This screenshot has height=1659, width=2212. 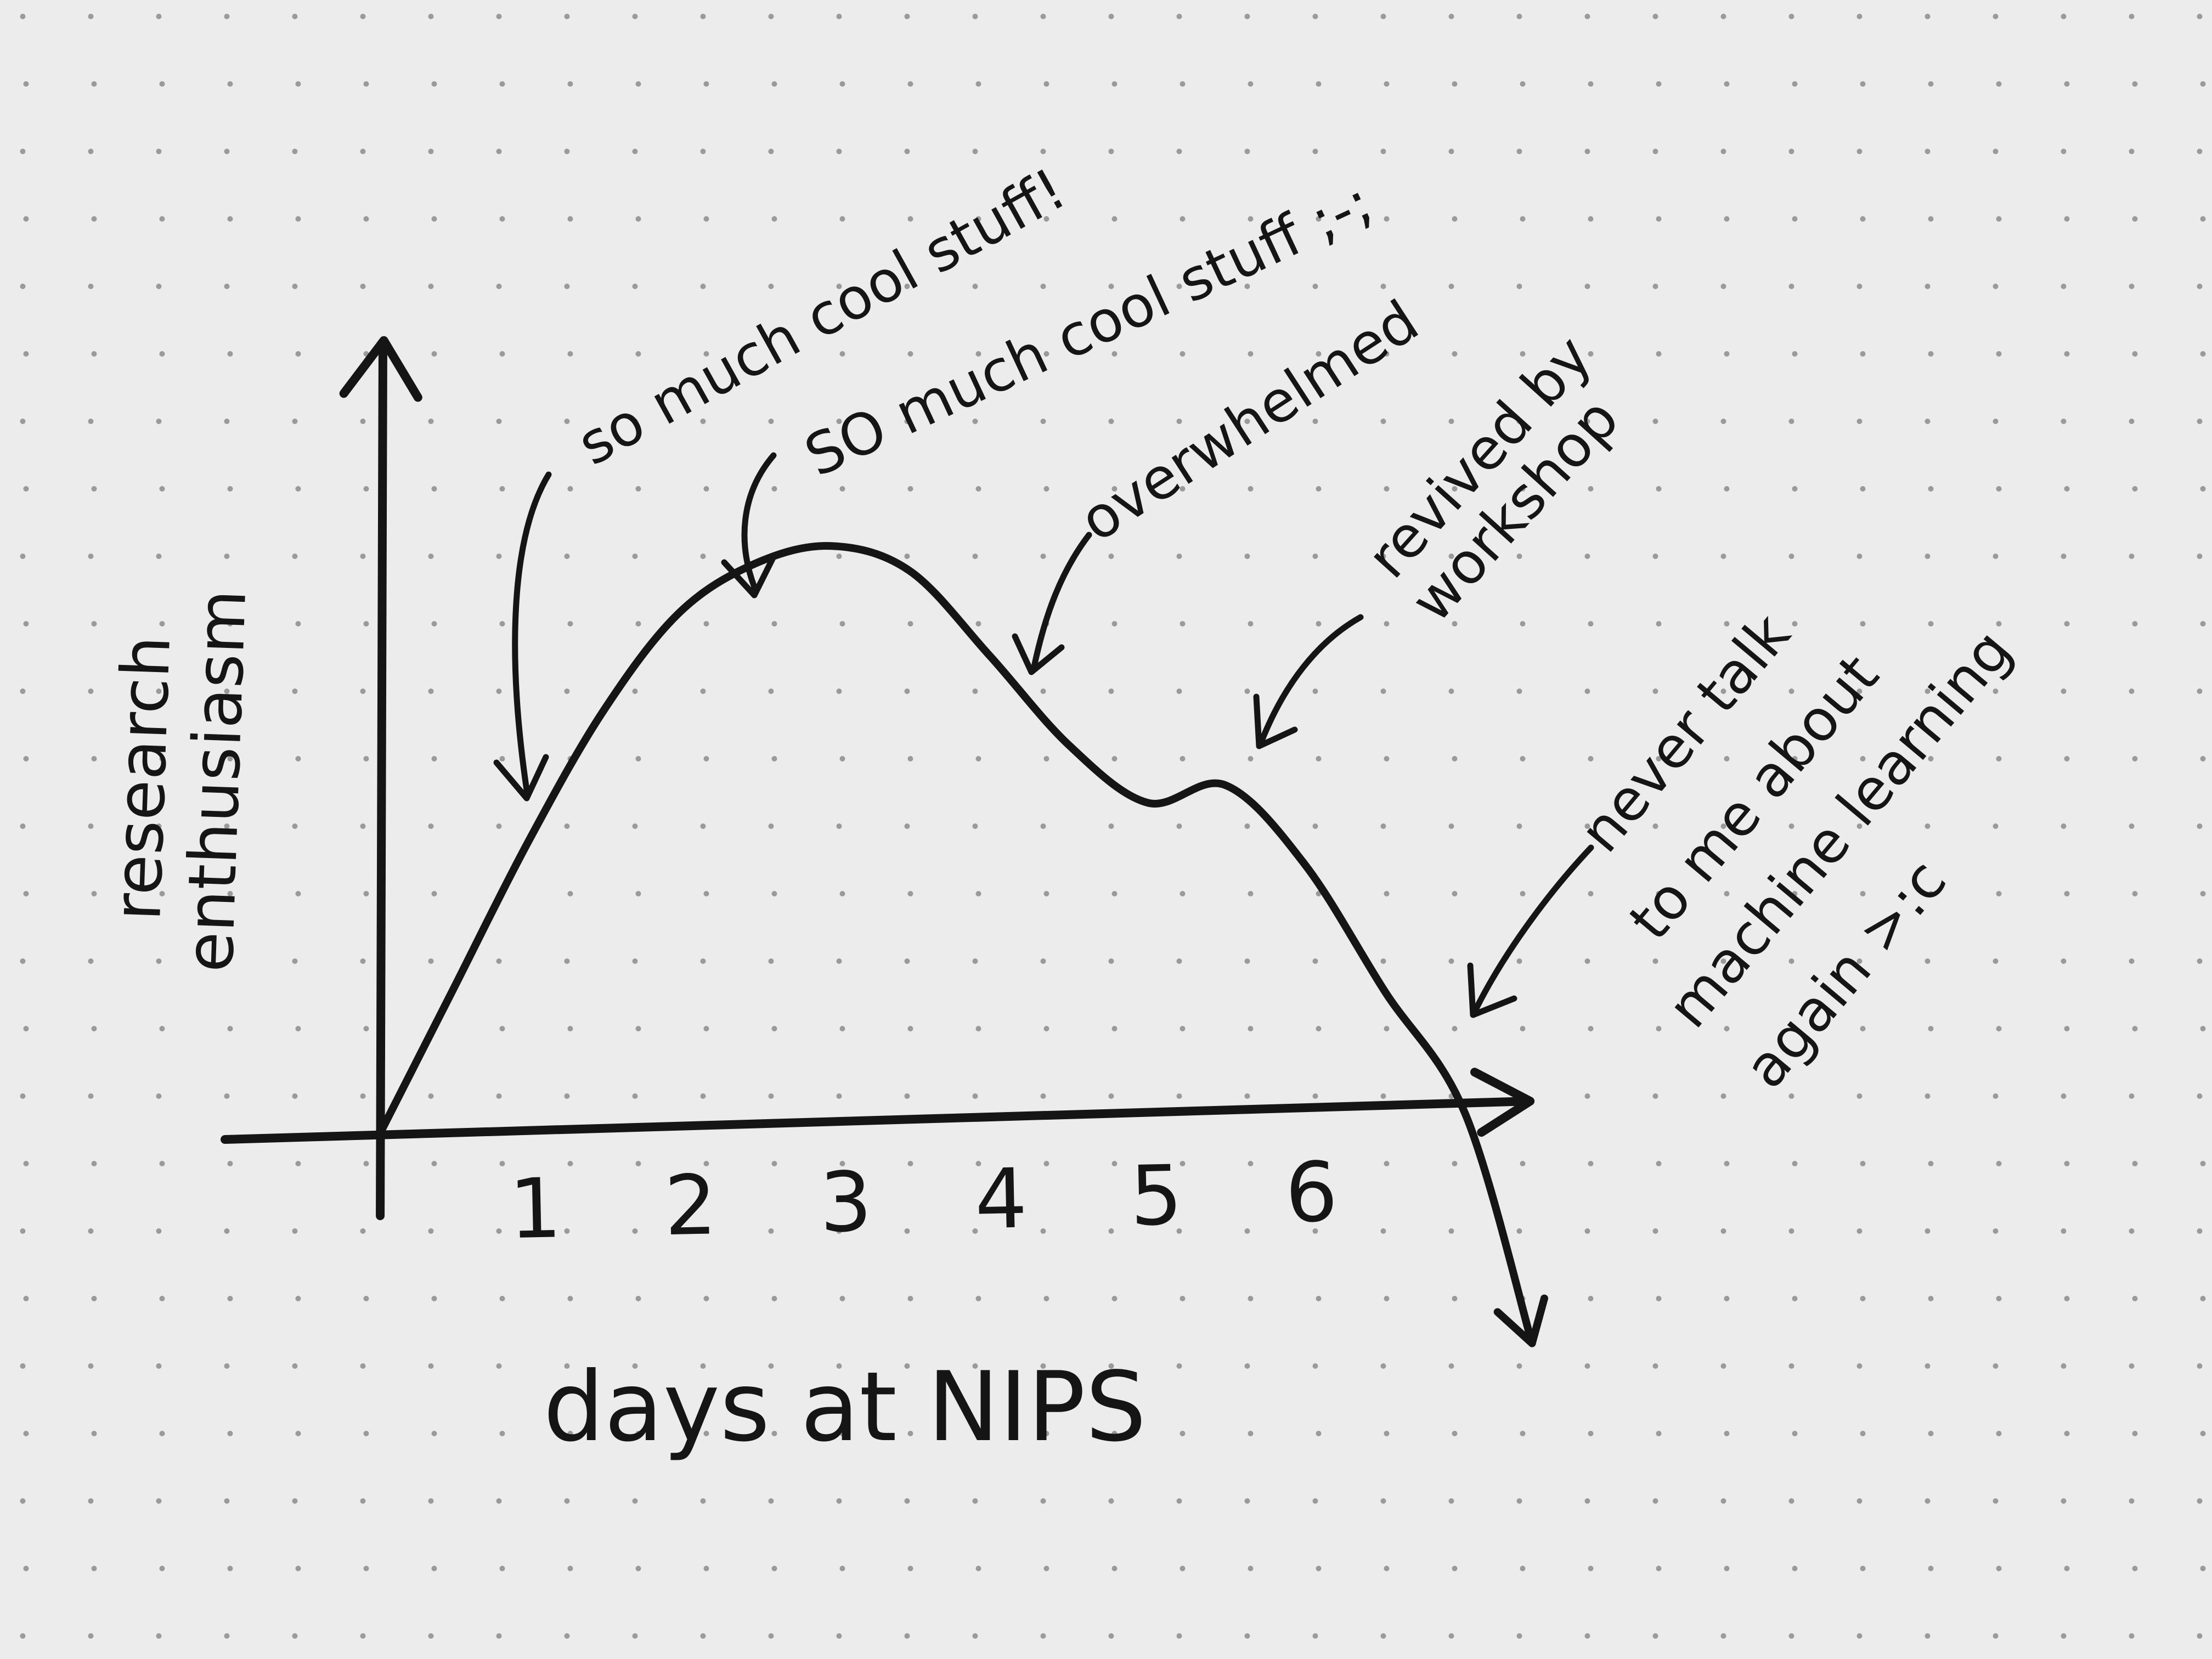 What do you see at coordinates (845, 1407) in the screenshot?
I see `x-axis-title: days at NIPS` at bounding box center [845, 1407].